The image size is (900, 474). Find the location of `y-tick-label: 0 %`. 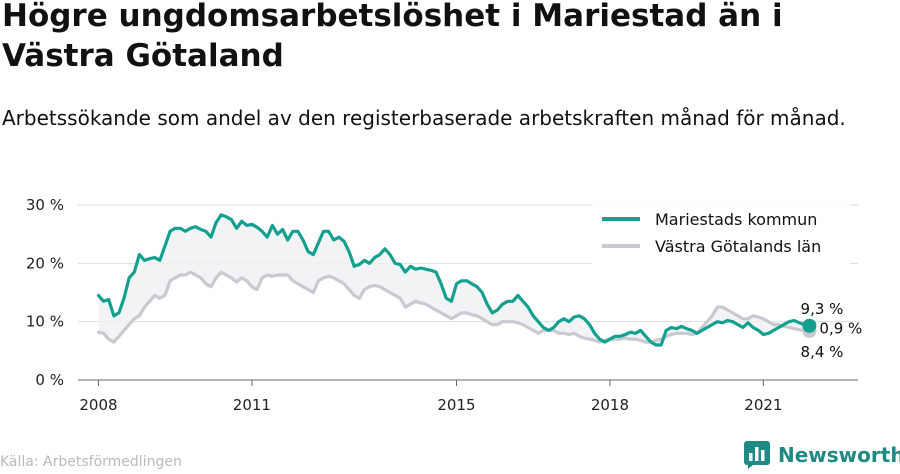

y-tick-label: 0 % is located at coordinates (49, 380).